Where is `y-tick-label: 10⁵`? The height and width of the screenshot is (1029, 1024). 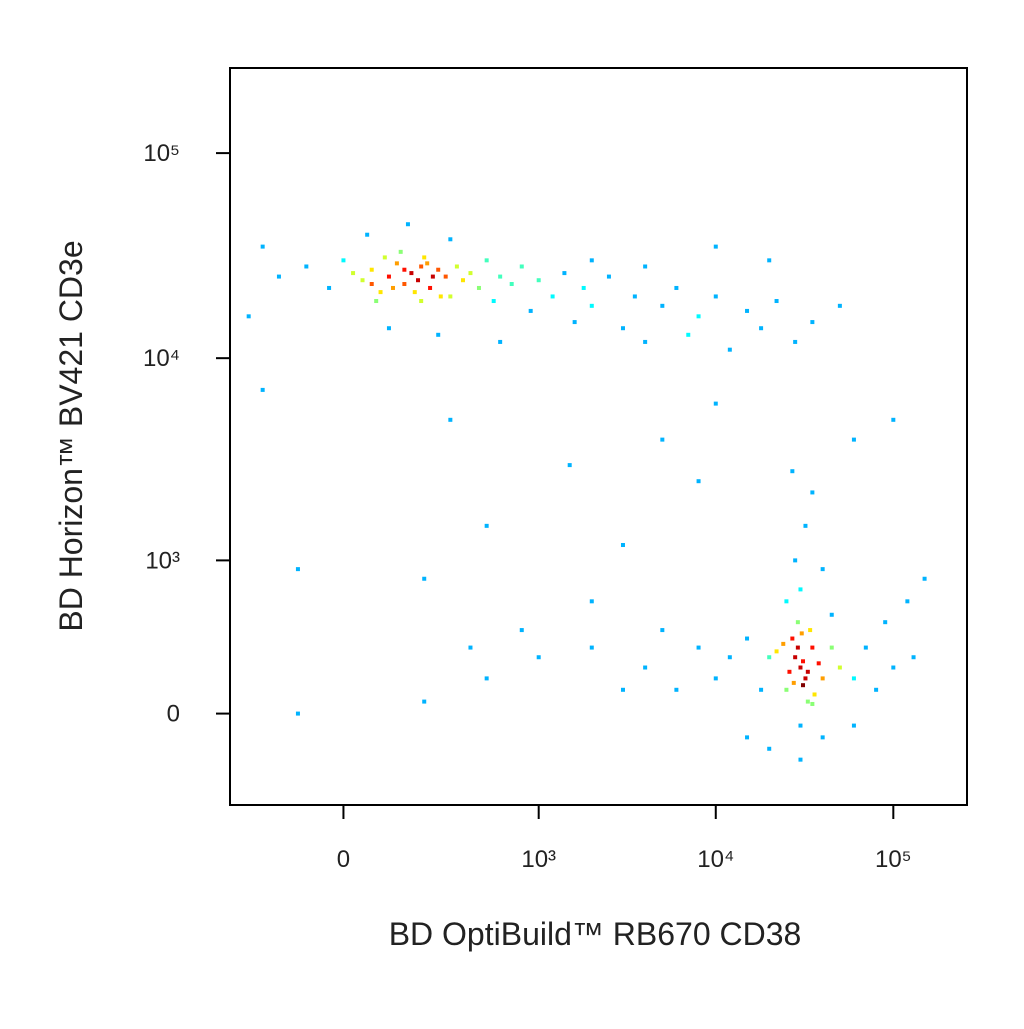 y-tick-label: 10⁵ is located at coordinates (161, 153).